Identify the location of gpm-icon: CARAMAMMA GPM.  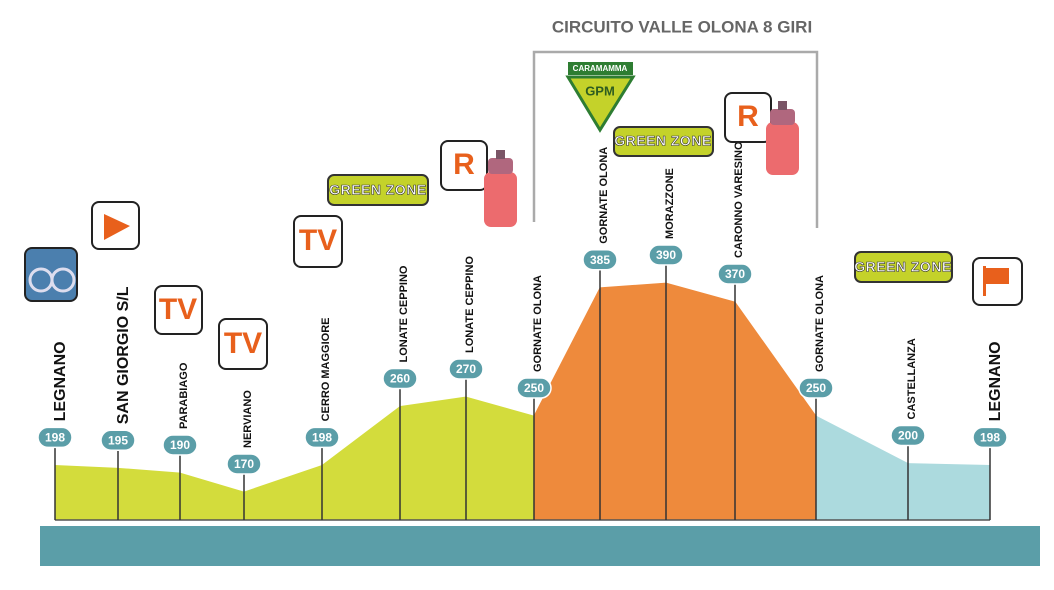
(600, 97).